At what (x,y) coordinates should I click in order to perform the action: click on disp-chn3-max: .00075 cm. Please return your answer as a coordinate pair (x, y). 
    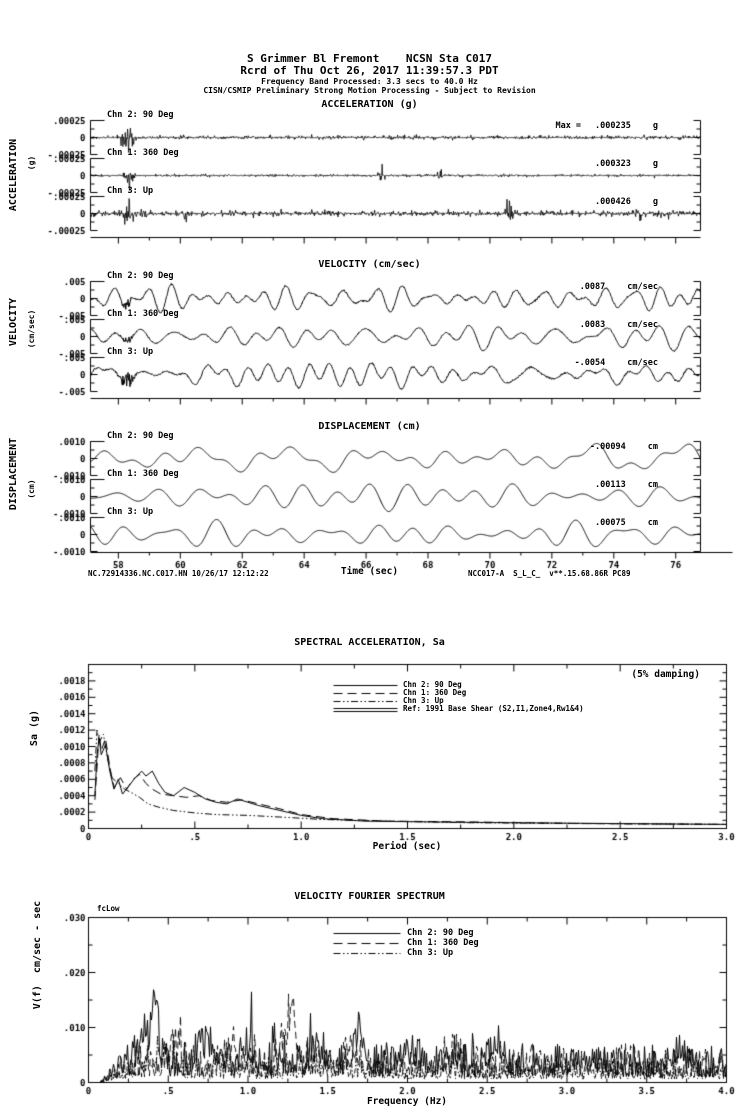
    Looking at the image, I should click on (549, 523).